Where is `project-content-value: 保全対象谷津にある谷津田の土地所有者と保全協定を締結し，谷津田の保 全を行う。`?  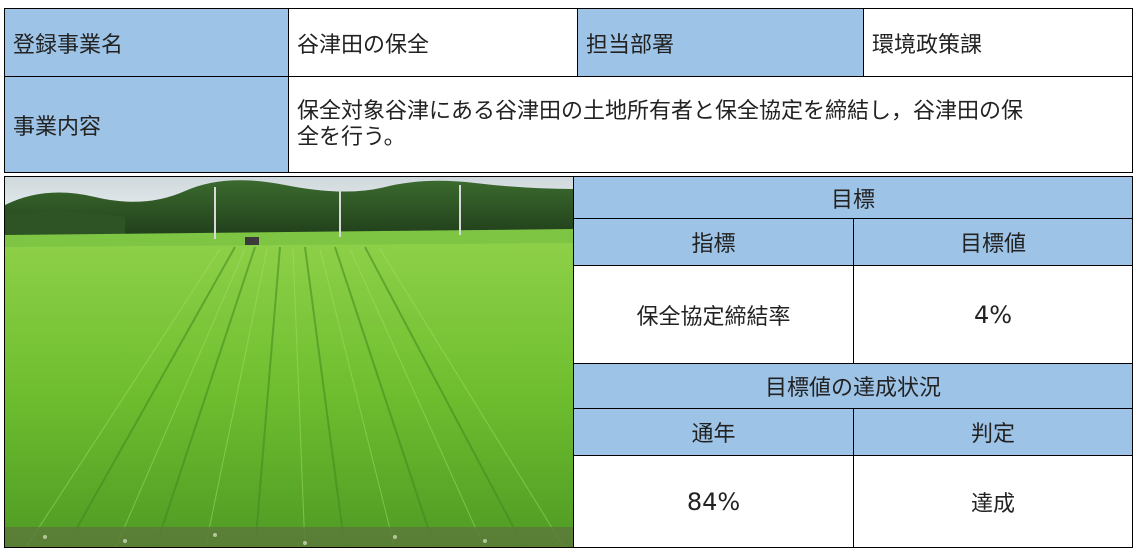
project-content-value: 保全対象谷津にある谷津田の土地所有者と保全協定を締結し，谷津田の保 全を行う。 is located at coordinates (710, 124).